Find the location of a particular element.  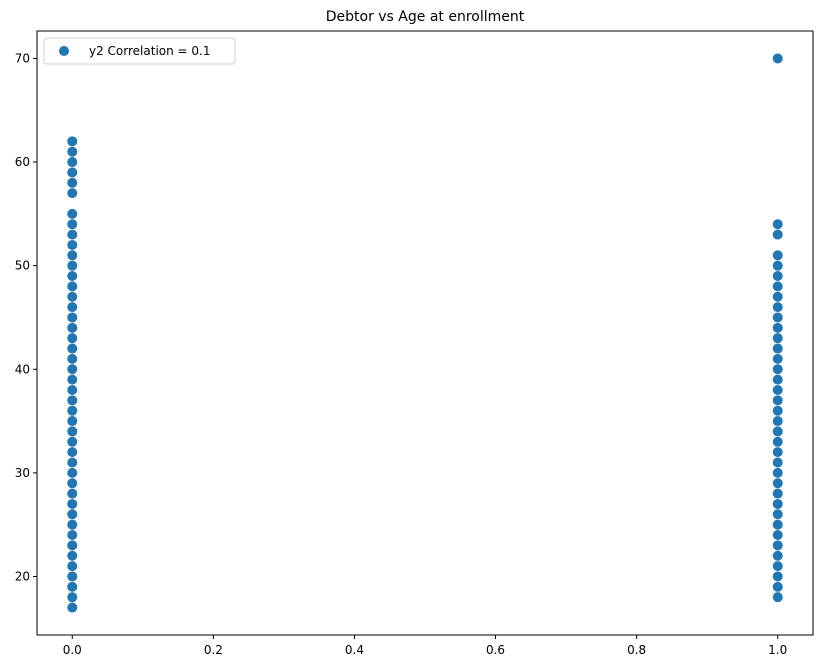

legend-box is located at coordinates (139, 51).